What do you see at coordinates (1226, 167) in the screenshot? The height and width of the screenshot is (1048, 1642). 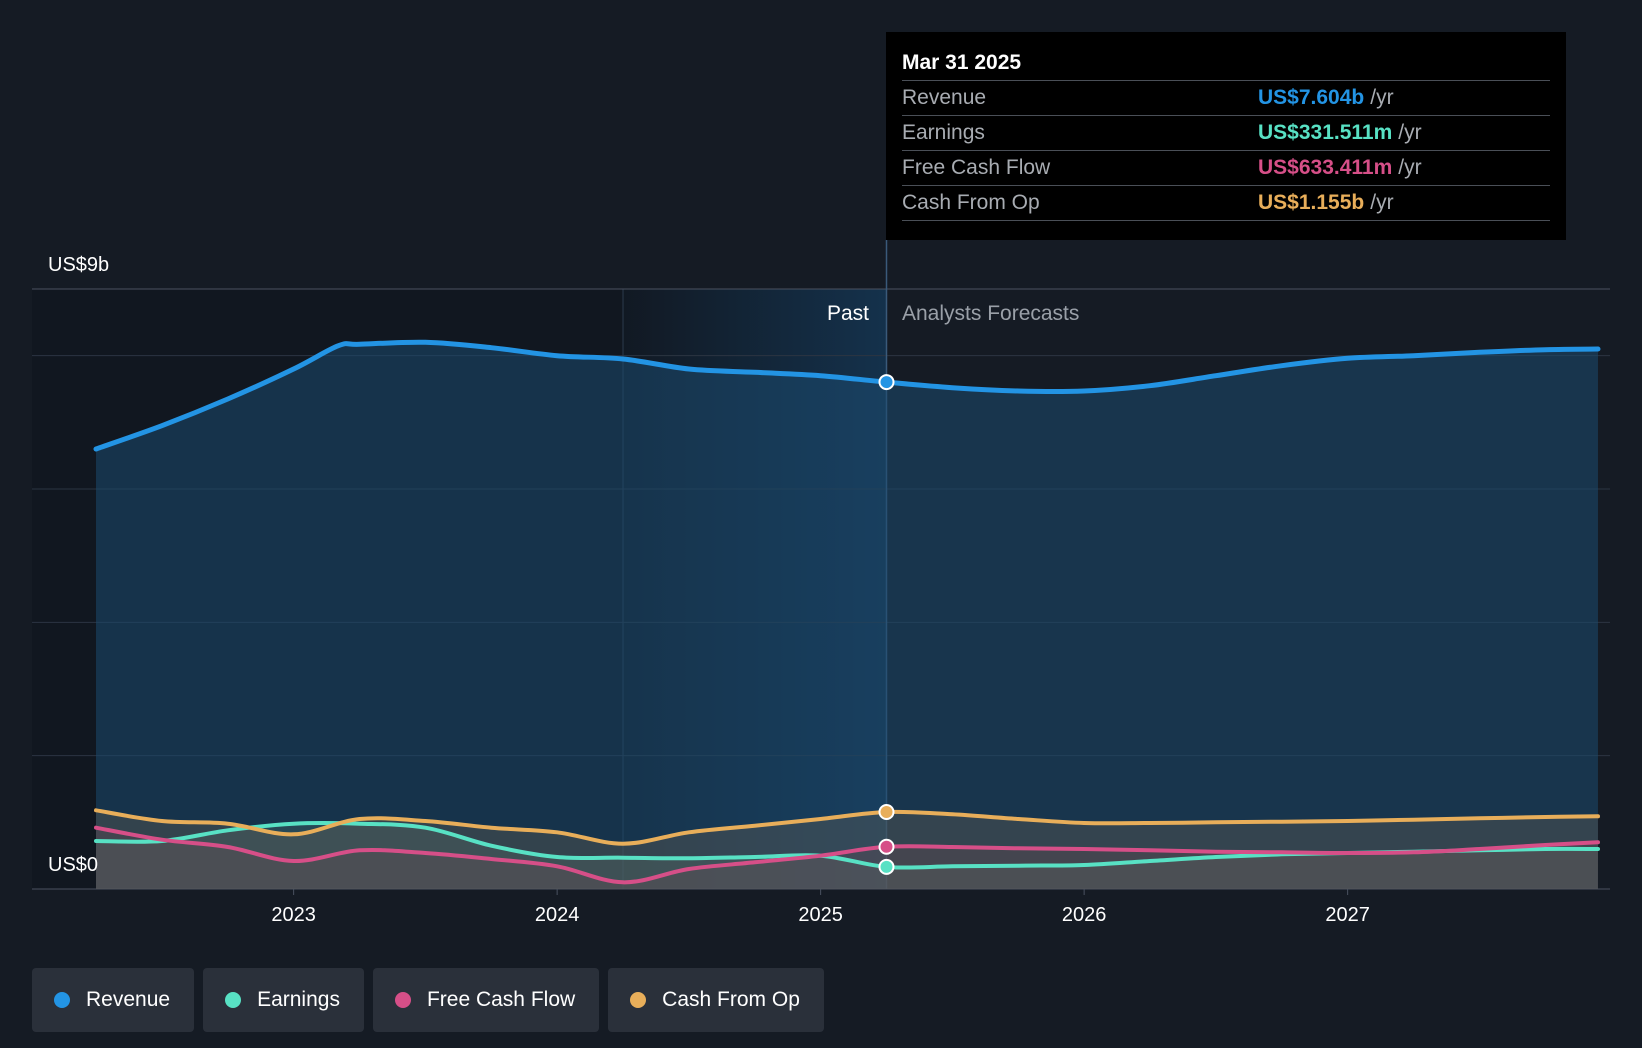 I see `tooltip-row-free-cash-flow: Free Cash Flow US$633.411m /yr` at bounding box center [1226, 167].